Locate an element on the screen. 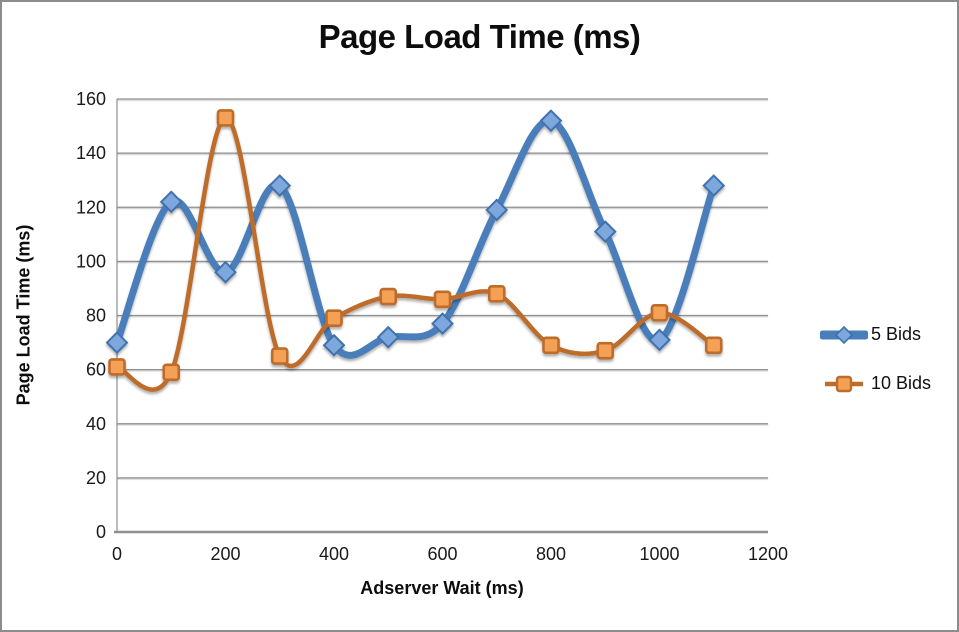 The width and height of the screenshot is (959, 632). data-point-5-bids-x0 is located at coordinates (117, 342).